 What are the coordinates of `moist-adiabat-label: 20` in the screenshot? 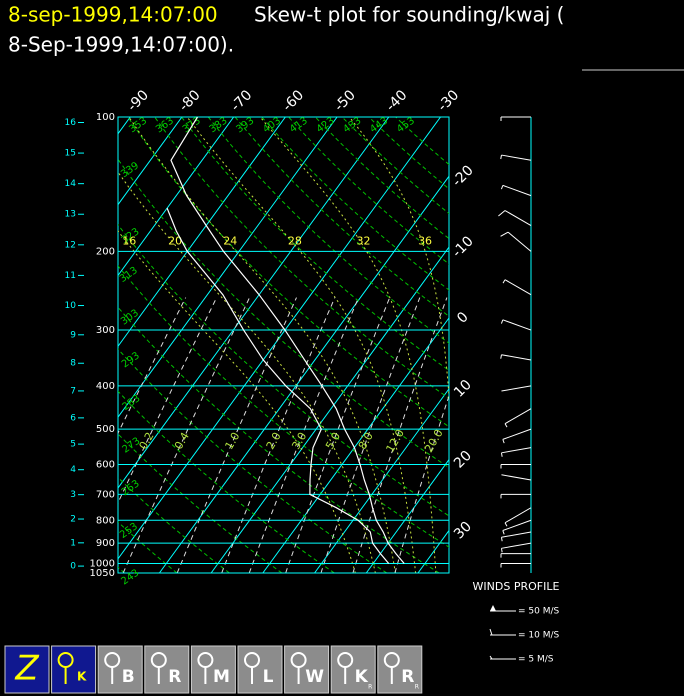 It's located at (175, 241).